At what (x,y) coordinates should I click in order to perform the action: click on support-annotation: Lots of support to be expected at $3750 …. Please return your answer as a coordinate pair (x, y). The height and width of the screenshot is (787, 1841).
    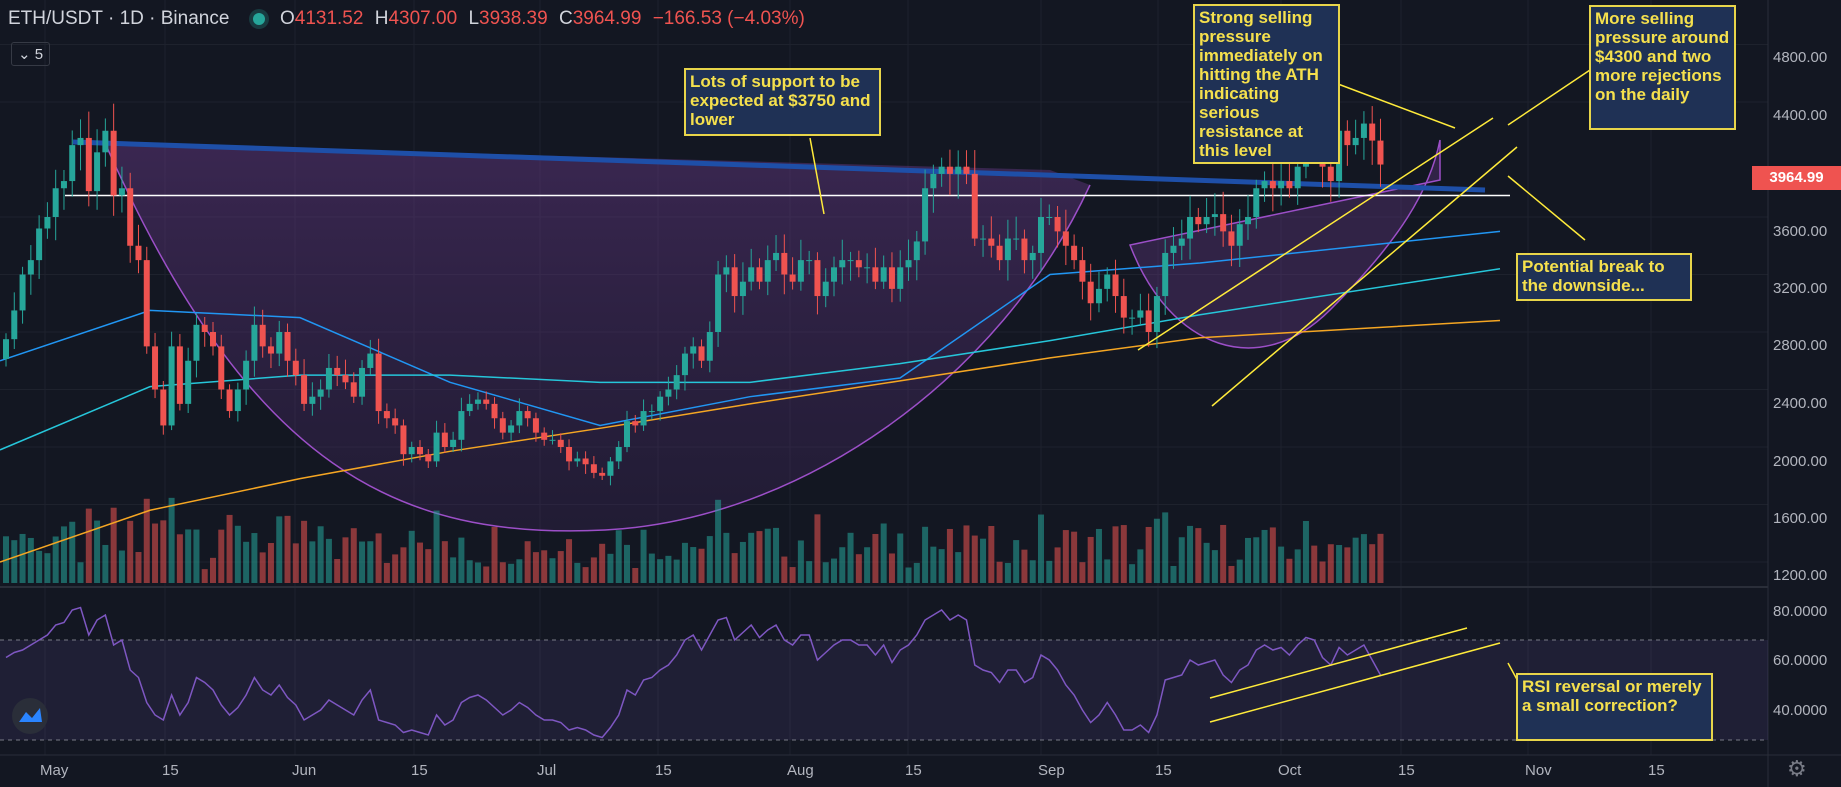
    Looking at the image, I should click on (782, 102).